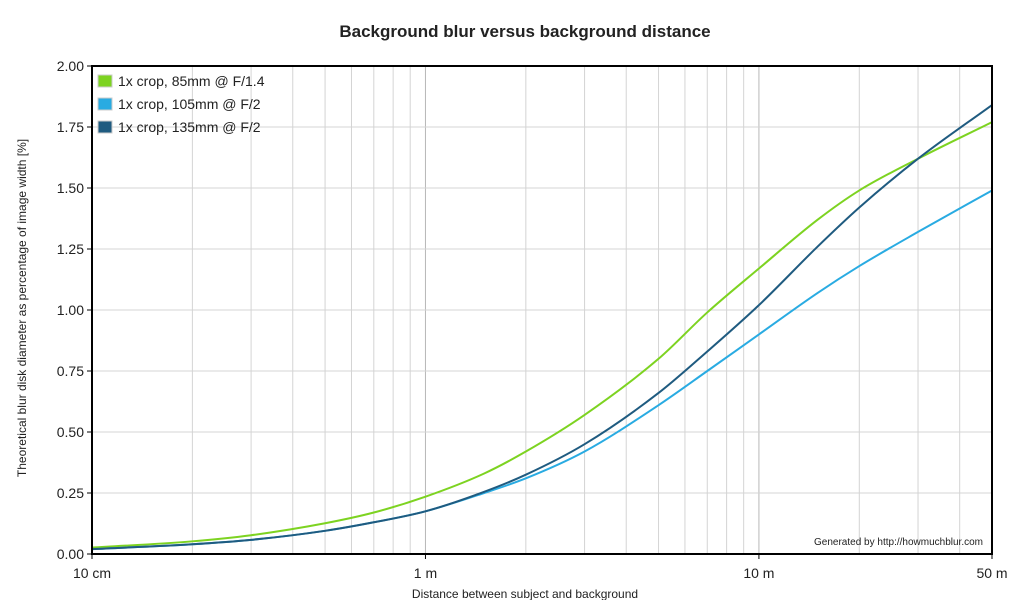 This screenshot has width=1024, height=600. I want to click on y-tick-label: 0.00, so click(70, 554).